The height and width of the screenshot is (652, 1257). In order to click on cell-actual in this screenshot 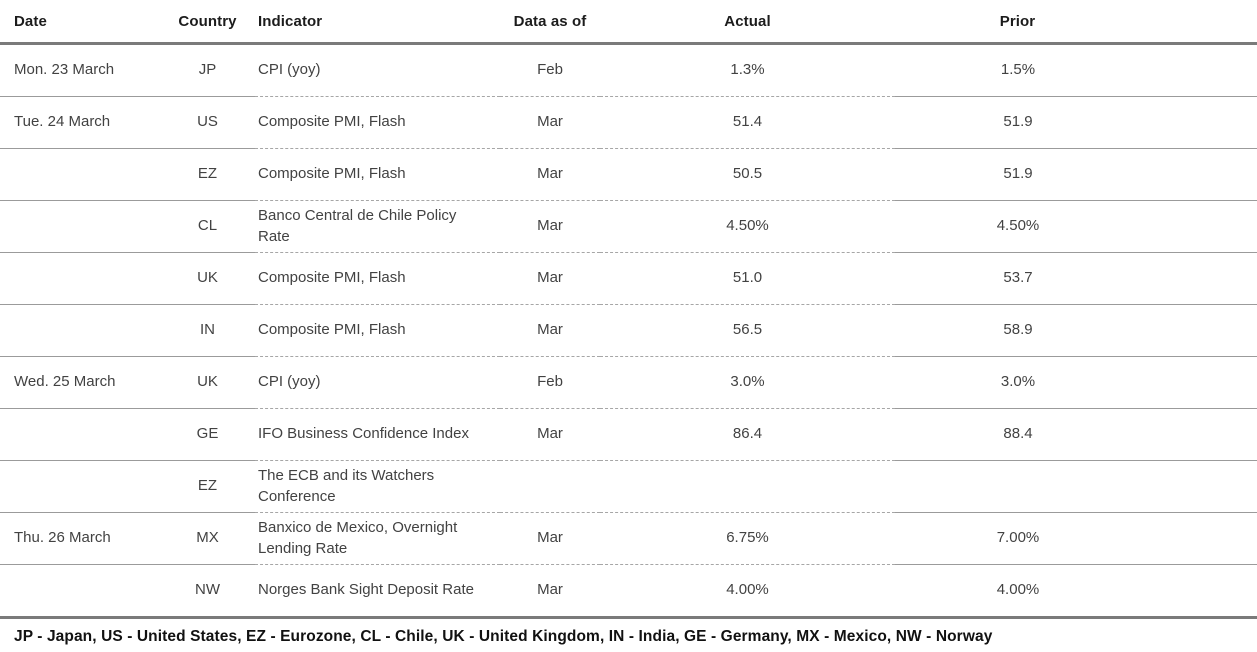, I will do `click(747, 486)`.